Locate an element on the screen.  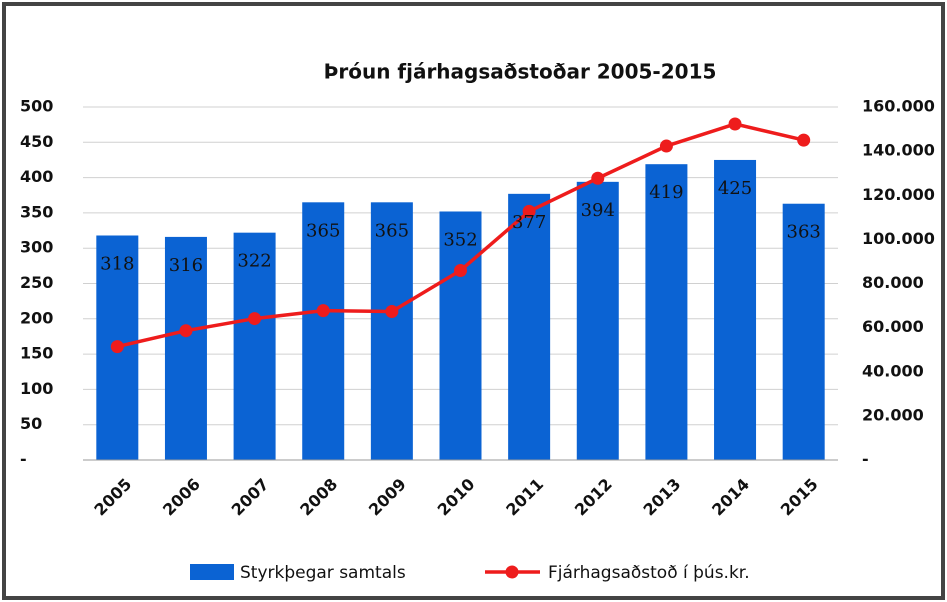
y-tick-label: 300 is located at coordinates (36, 247).